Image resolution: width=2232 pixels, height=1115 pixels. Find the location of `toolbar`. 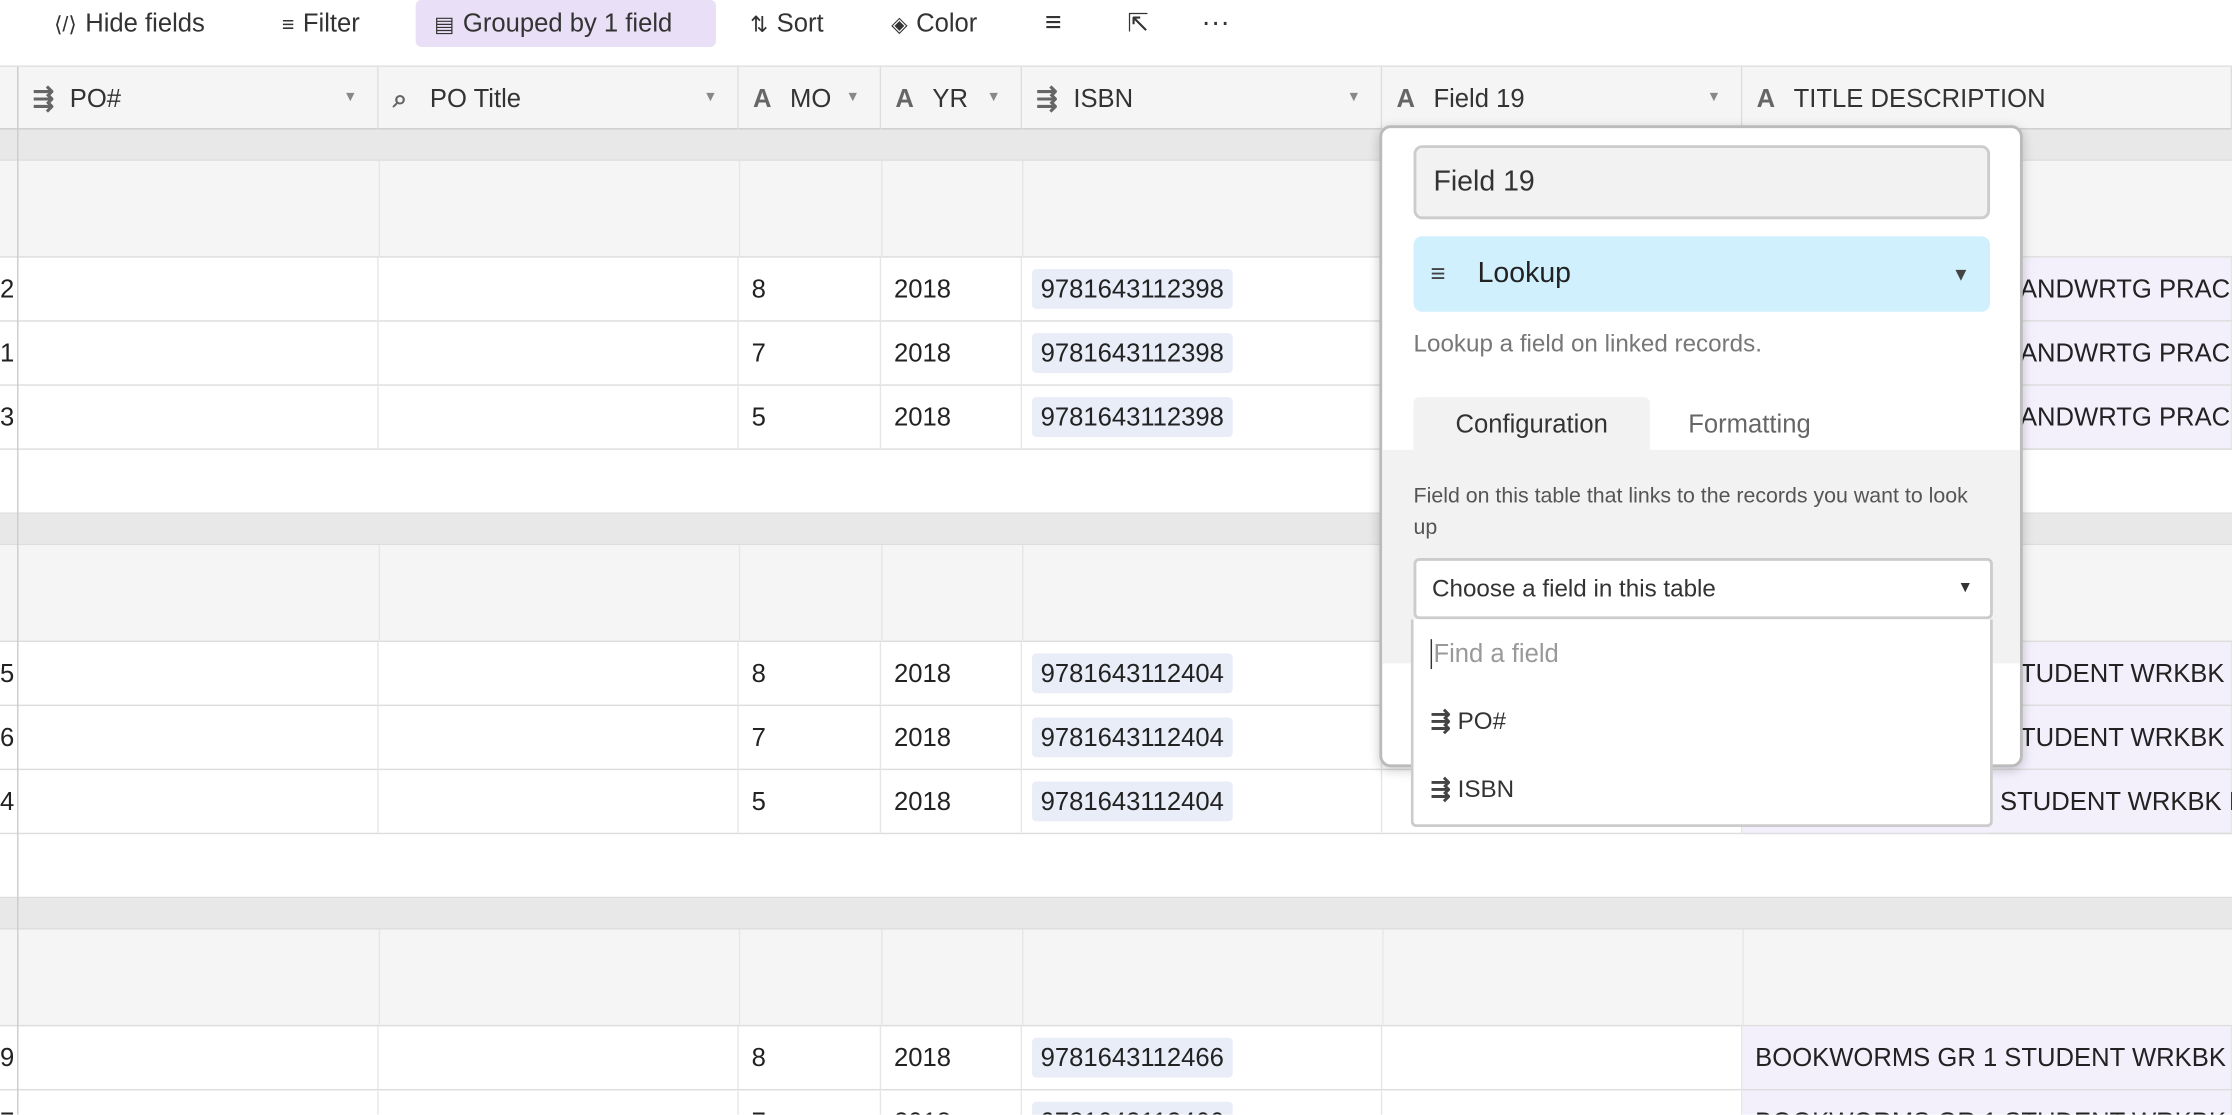

toolbar is located at coordinates (1116, 33).